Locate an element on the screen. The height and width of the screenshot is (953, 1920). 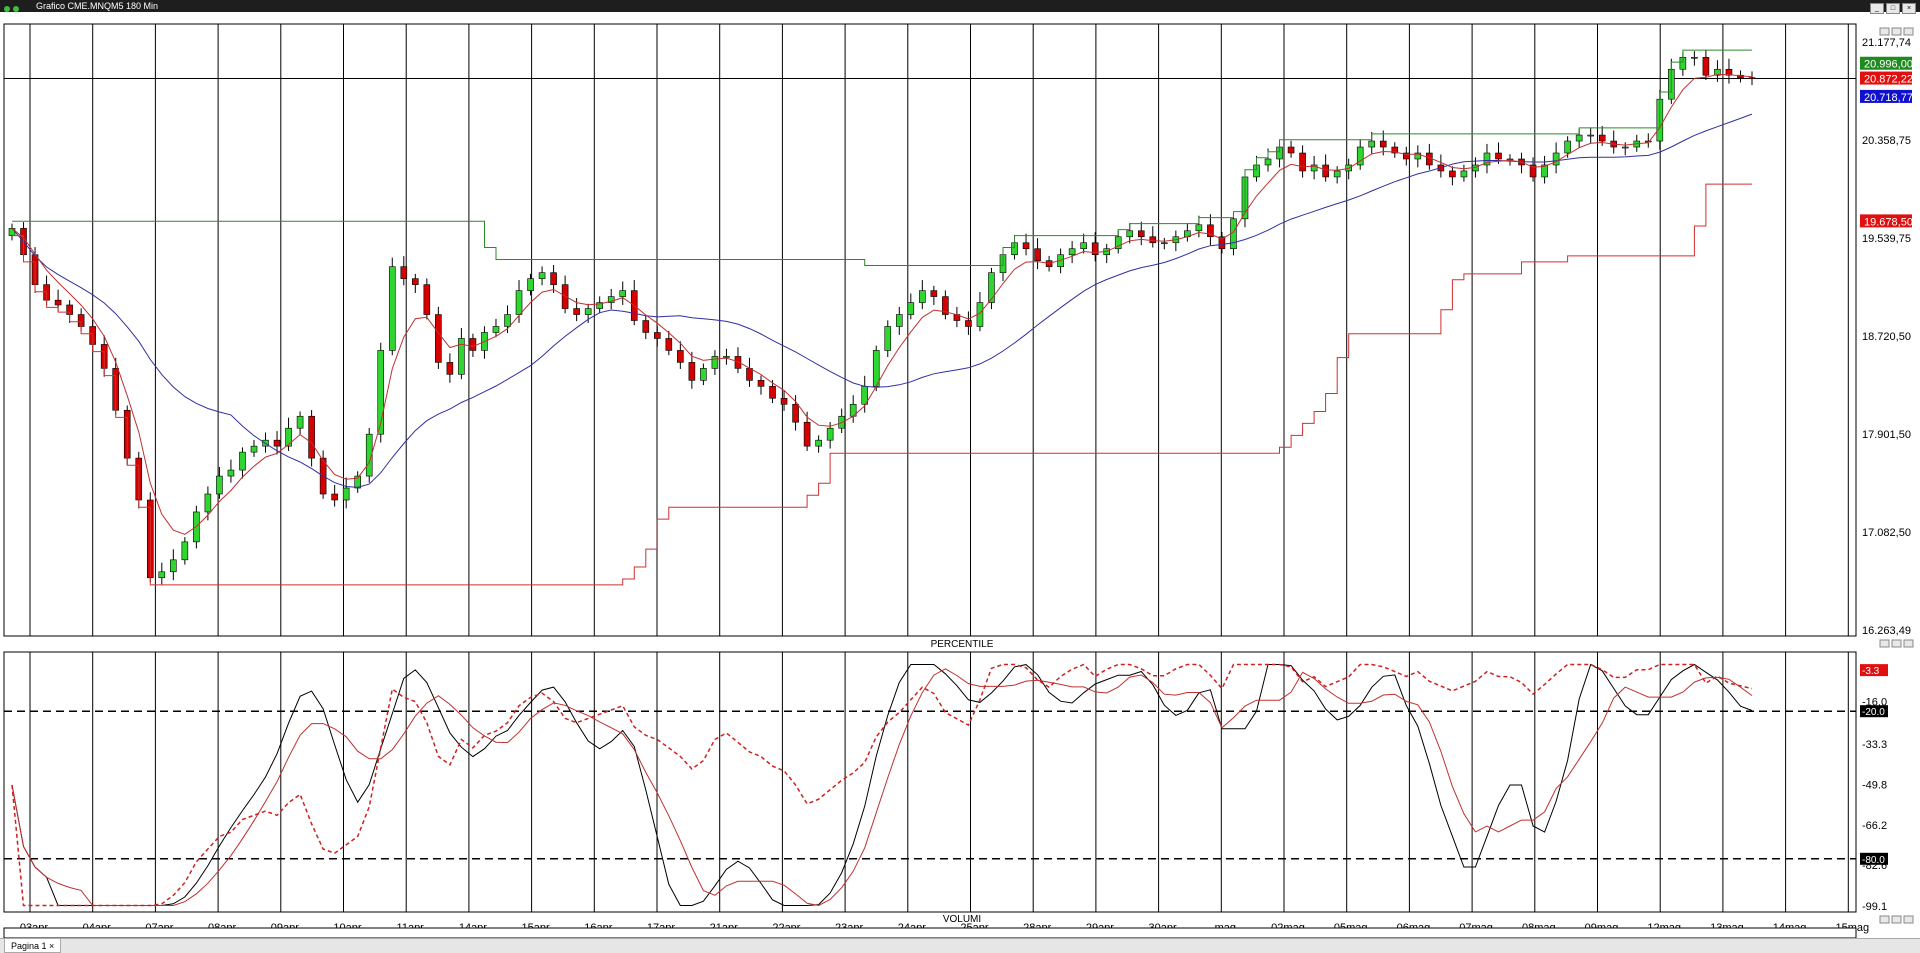
price-tick-label: 17.082,50 is located at coordinates (1886, 533).